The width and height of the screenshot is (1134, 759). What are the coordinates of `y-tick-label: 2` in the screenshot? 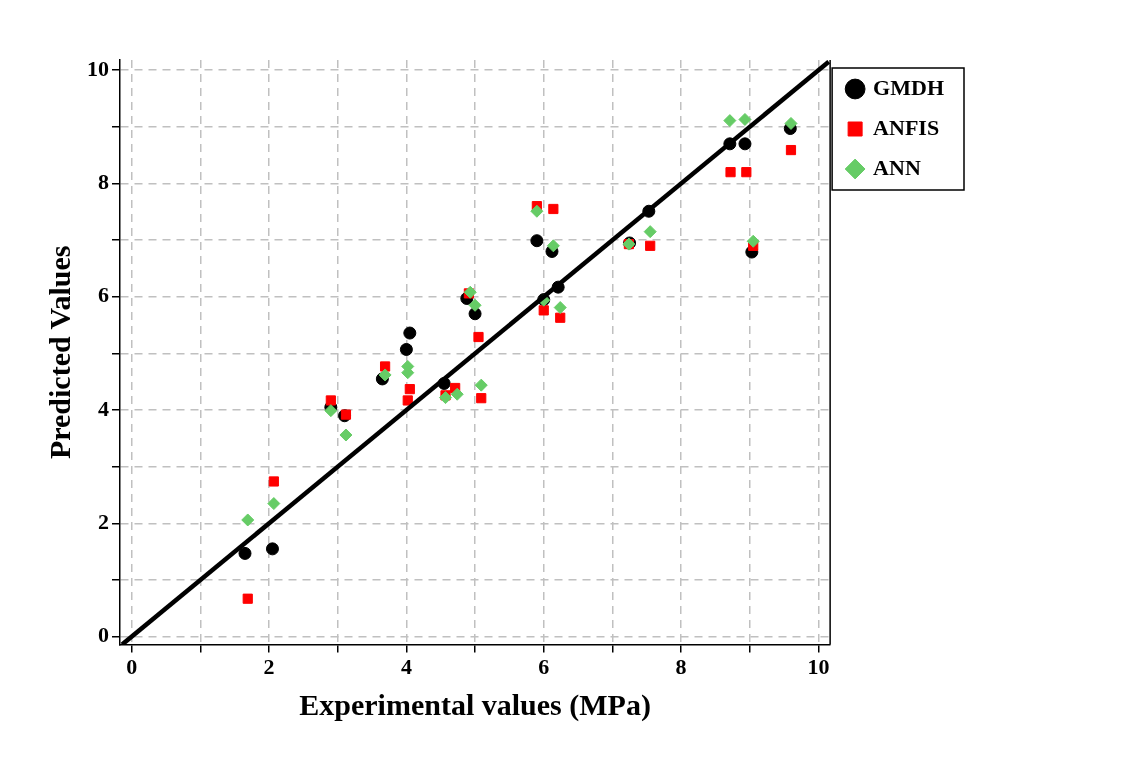 It's located at (103, 522).